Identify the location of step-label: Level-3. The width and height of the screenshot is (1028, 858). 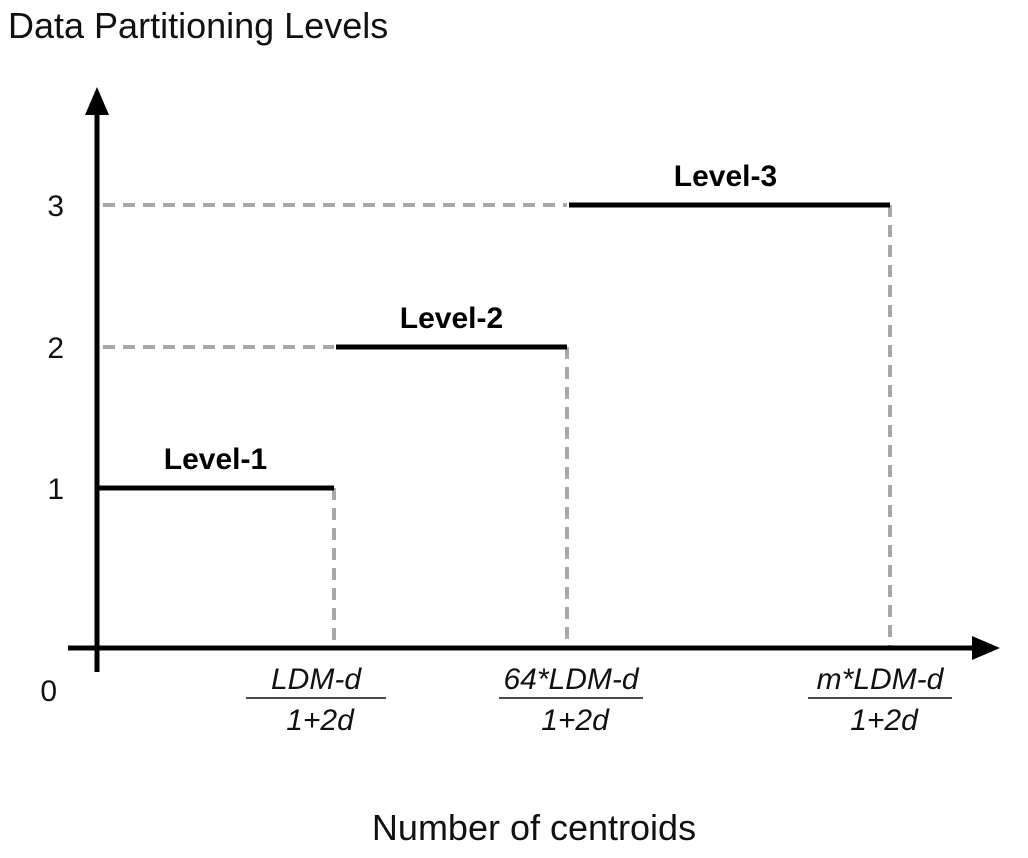
(725, 176).